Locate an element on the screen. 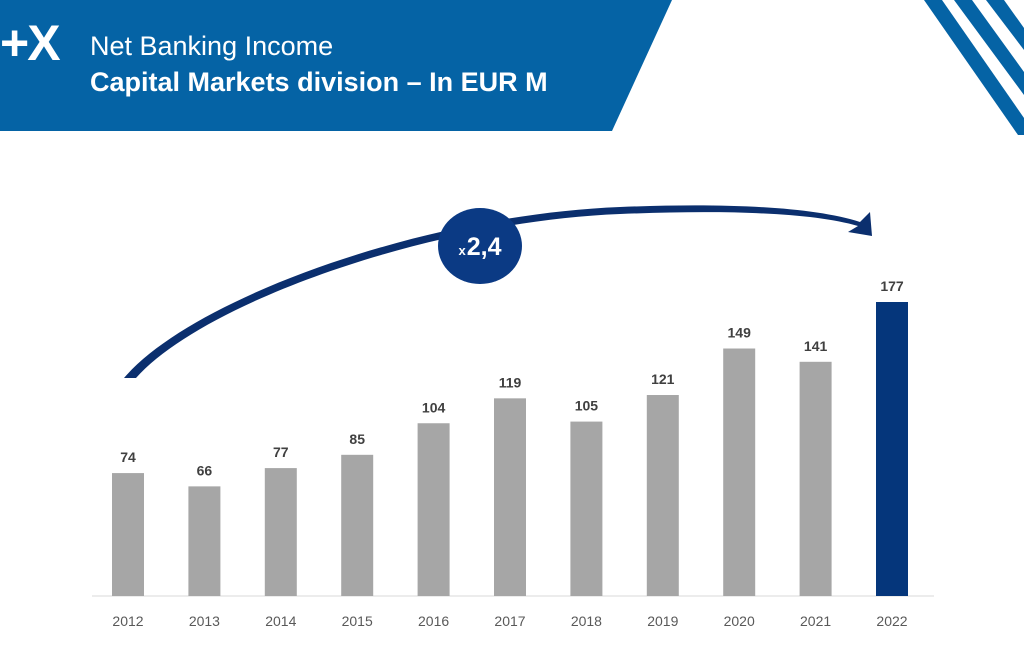  bar-2017 is located at coordinates (510, 497).